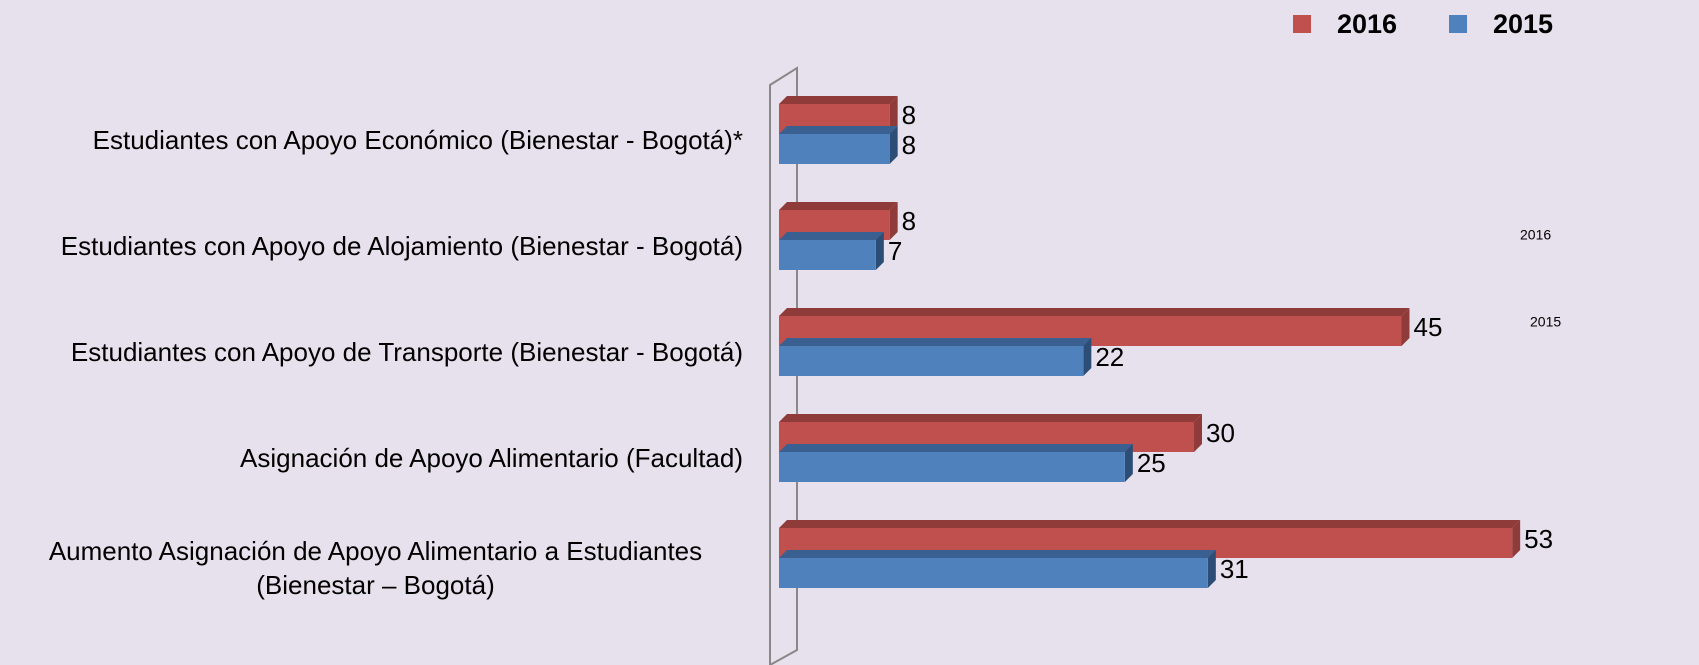  I want to click on value-label: 30, so click(1220, 433).